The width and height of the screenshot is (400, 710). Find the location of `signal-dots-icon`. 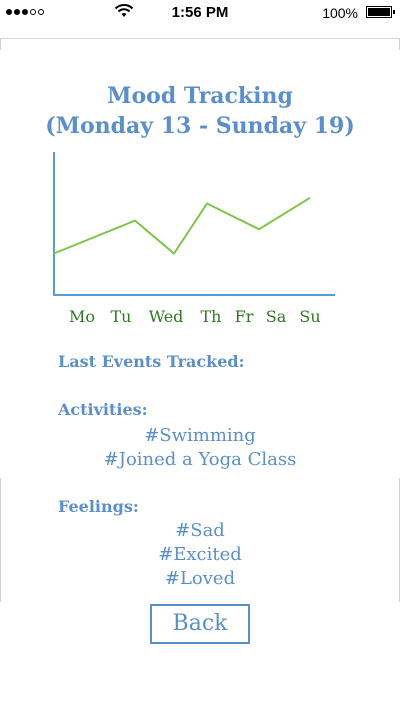

signal-dots-icon is located at coordinates (25, 12).